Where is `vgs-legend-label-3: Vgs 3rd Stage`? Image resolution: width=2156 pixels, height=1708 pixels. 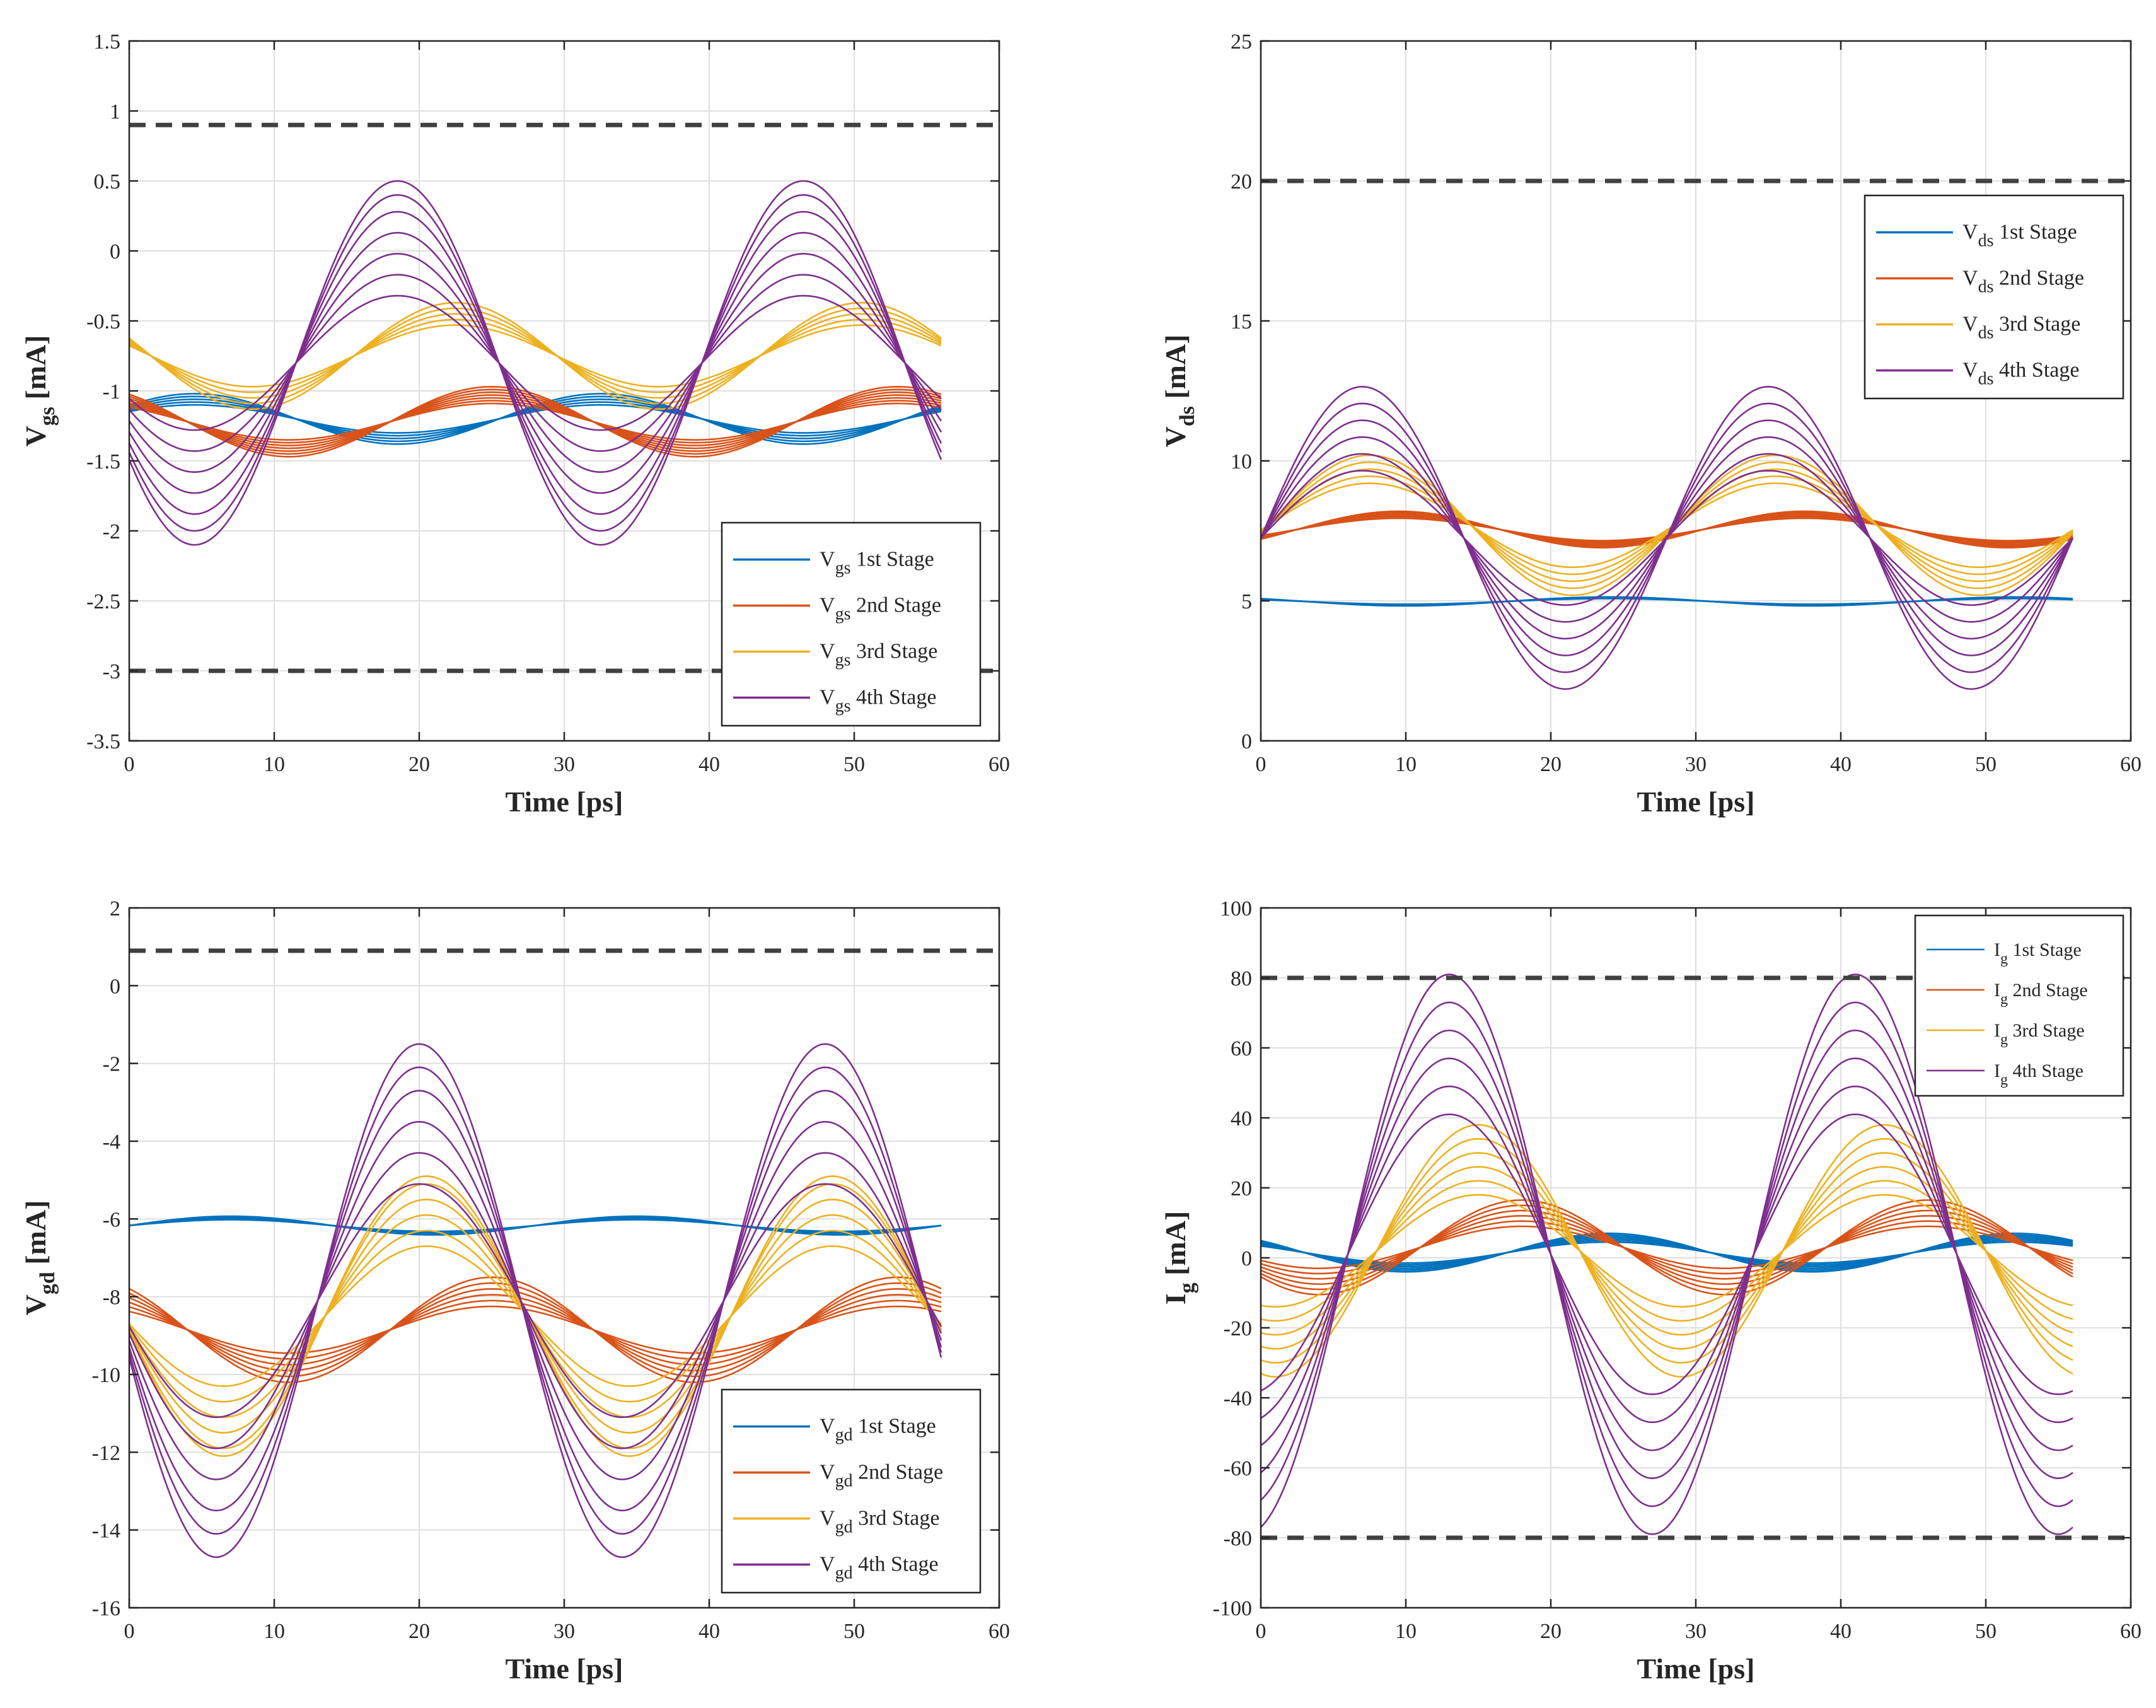 vgs-legend-label-3: Vgs 3rd Stage is located at coordinates (879, 655).